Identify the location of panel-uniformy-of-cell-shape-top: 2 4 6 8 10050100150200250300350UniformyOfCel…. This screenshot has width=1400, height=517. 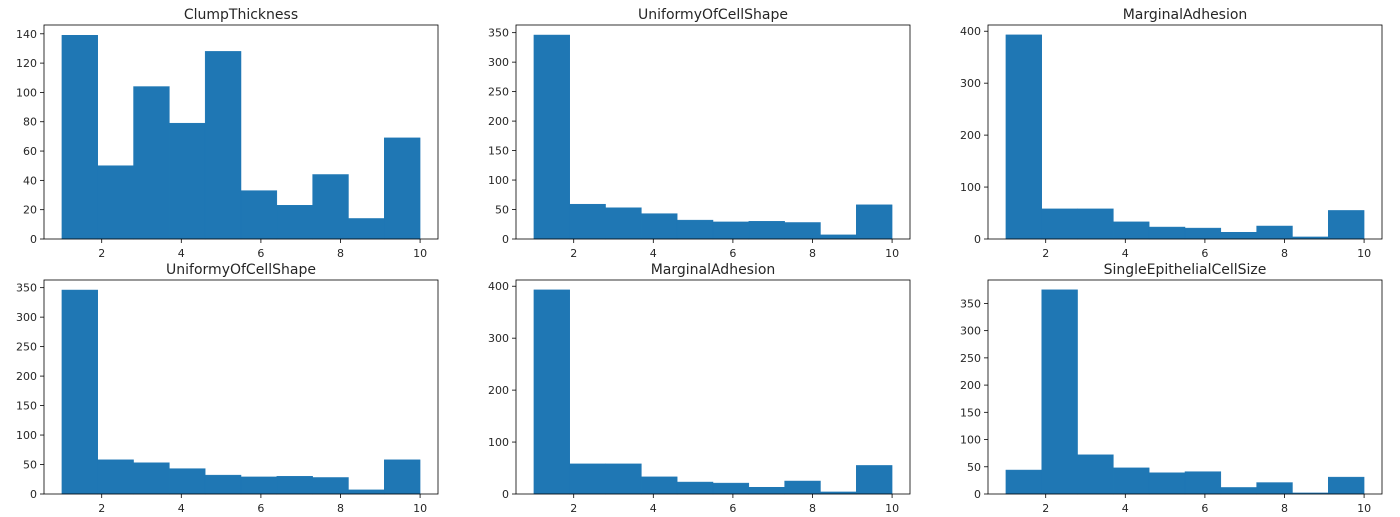
(699, 133).